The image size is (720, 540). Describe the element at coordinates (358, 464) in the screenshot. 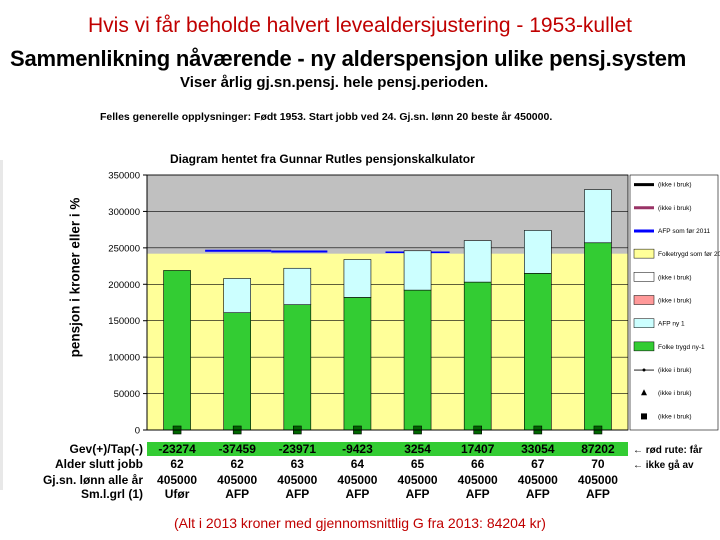

I see `age-stop-value: 64` at that location.